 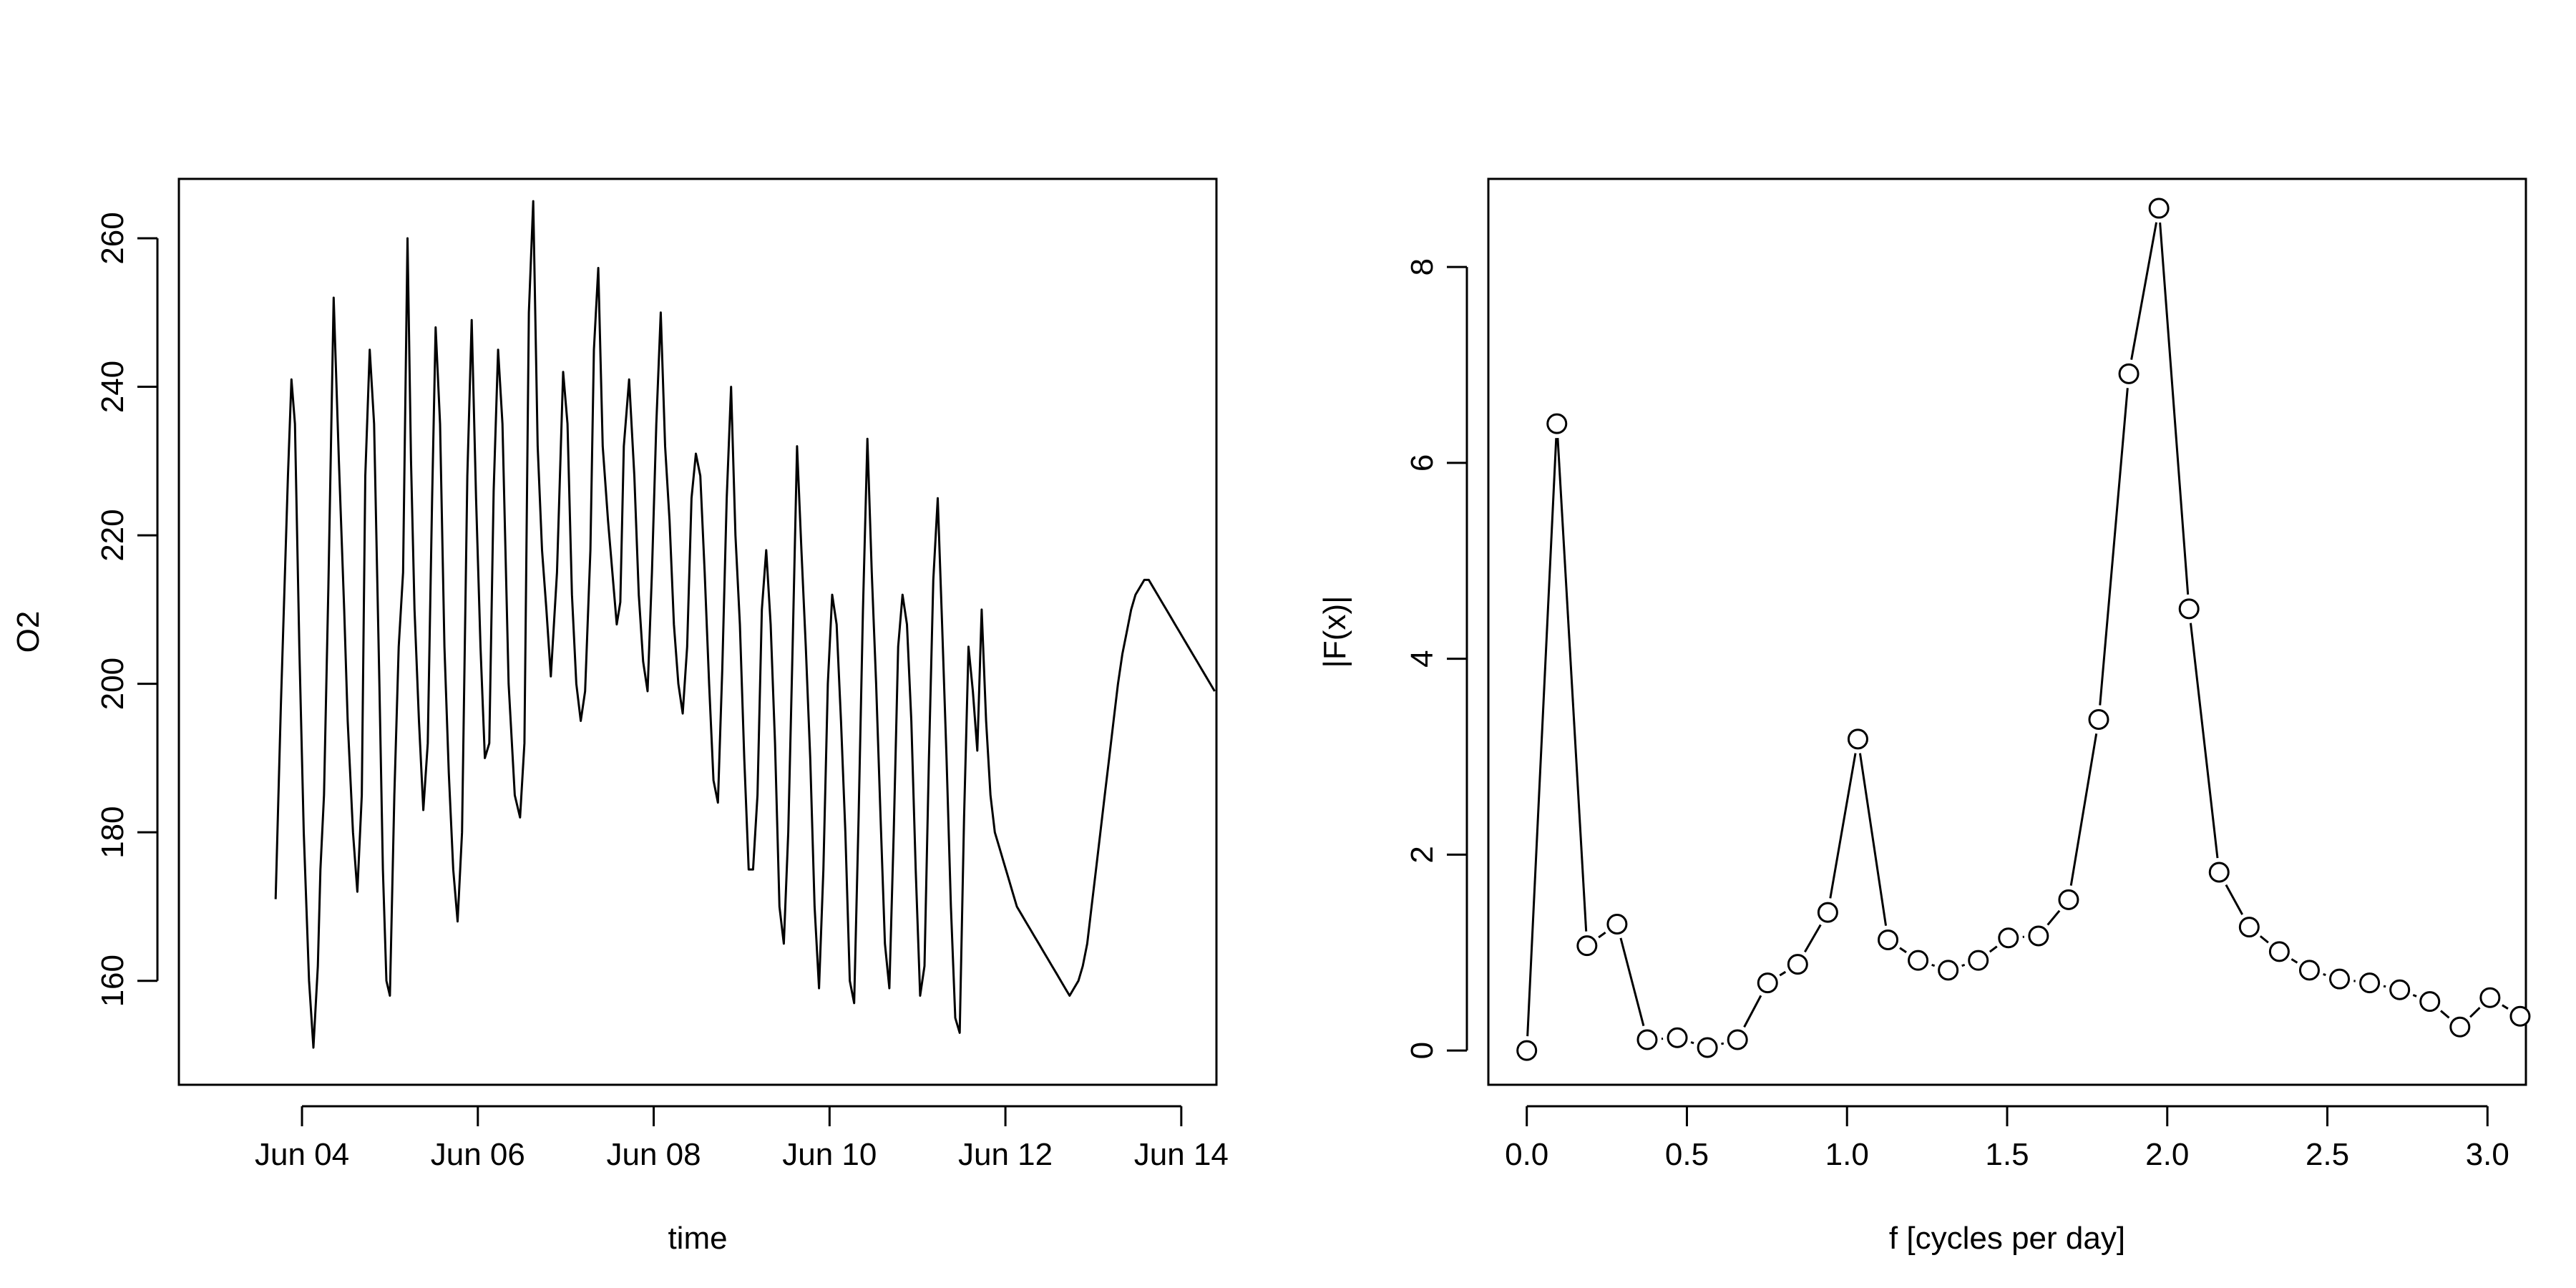 What do you see at coordinates (2327, 1154) in the screenshot?
I see `spectrum-x-tick-label: 2.5` at bounding box center [2327, 1154].